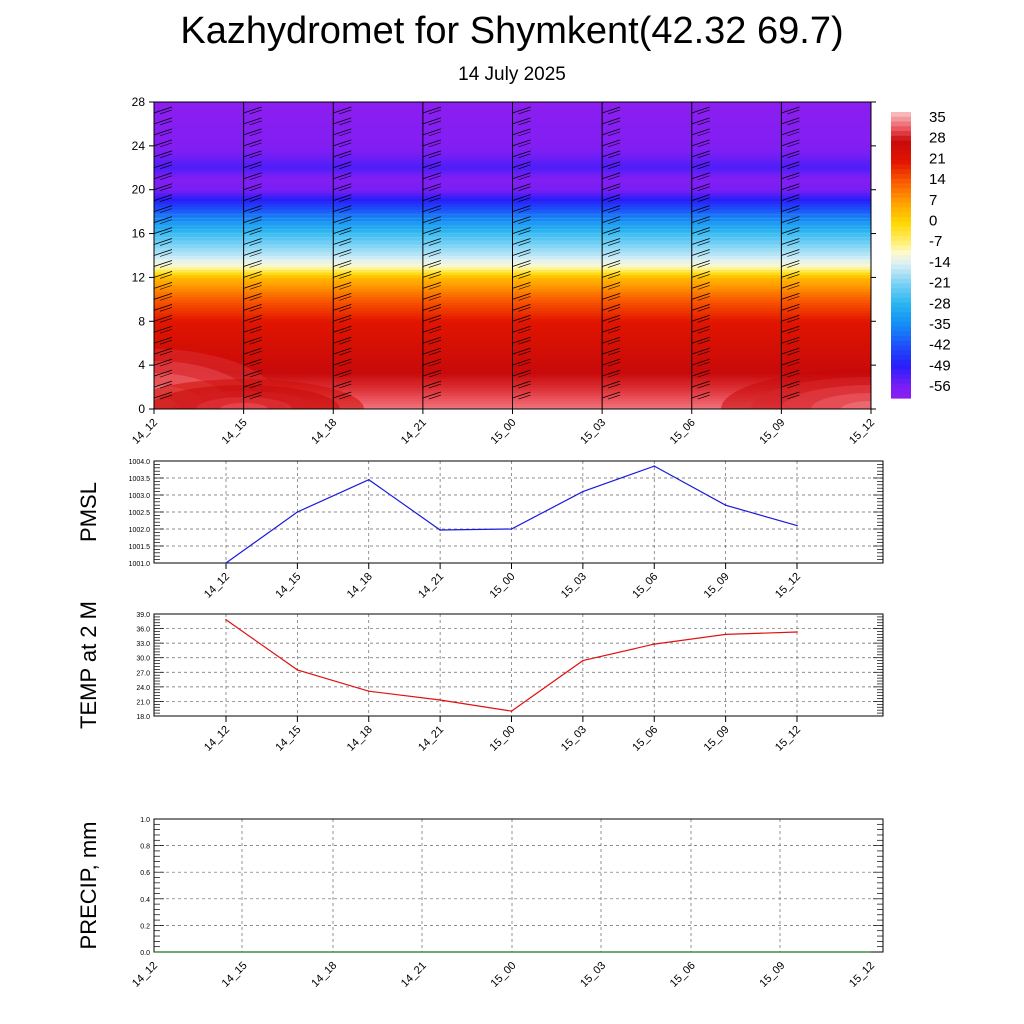 The image size is (1024, 1024). I want to click on colorbar-label: -56, so click(940, 386).